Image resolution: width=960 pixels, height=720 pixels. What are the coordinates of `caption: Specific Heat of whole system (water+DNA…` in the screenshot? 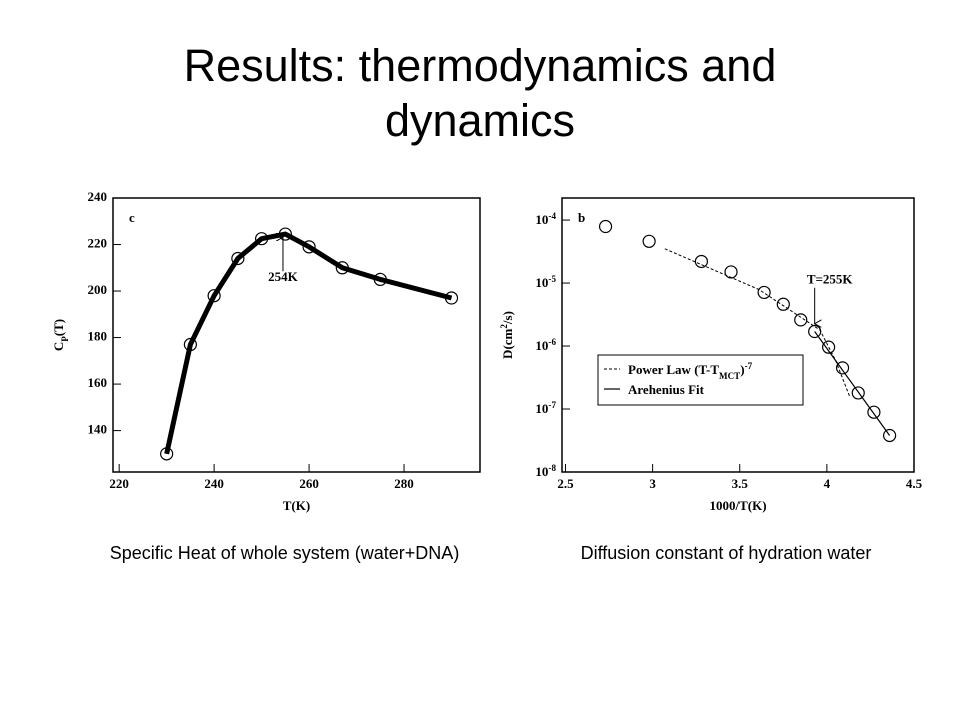 It's located at (285, 553).